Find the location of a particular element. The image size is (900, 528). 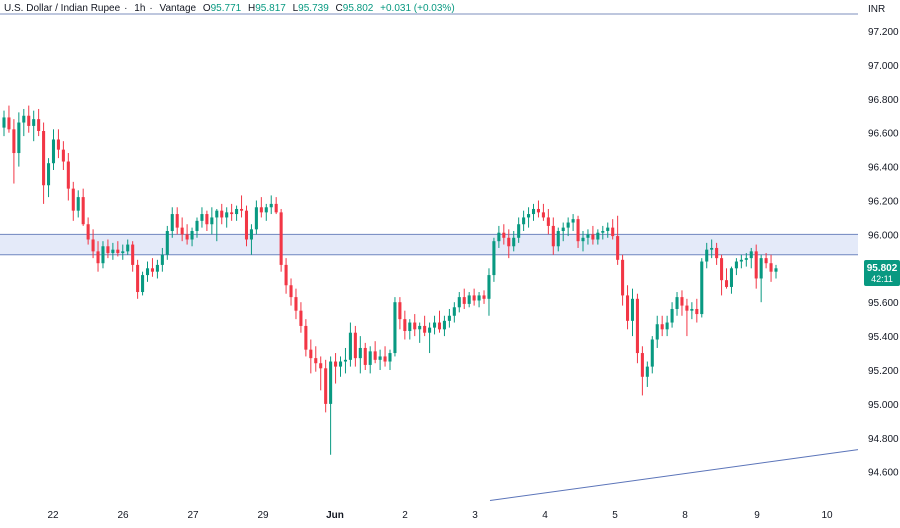

interval-label: 1h is located at coordinates (140, 8).